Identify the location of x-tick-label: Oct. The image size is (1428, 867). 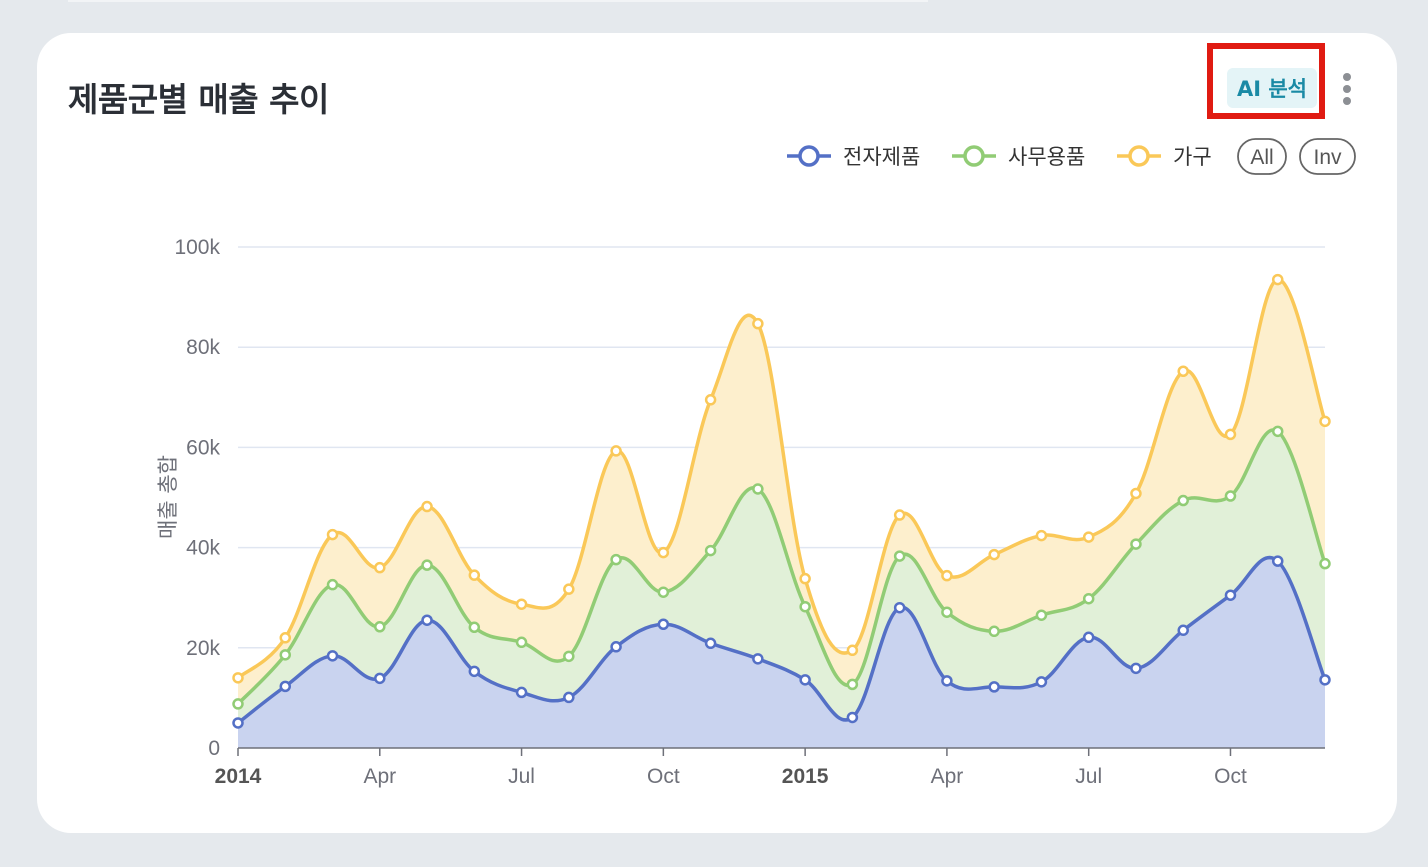
(663, 776).